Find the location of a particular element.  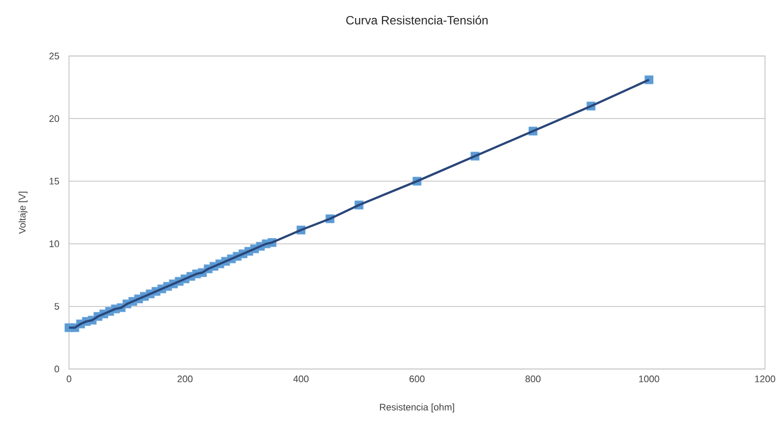

chart-title: Curva Resistencia-Tensión is located at coordinates (417, 20).